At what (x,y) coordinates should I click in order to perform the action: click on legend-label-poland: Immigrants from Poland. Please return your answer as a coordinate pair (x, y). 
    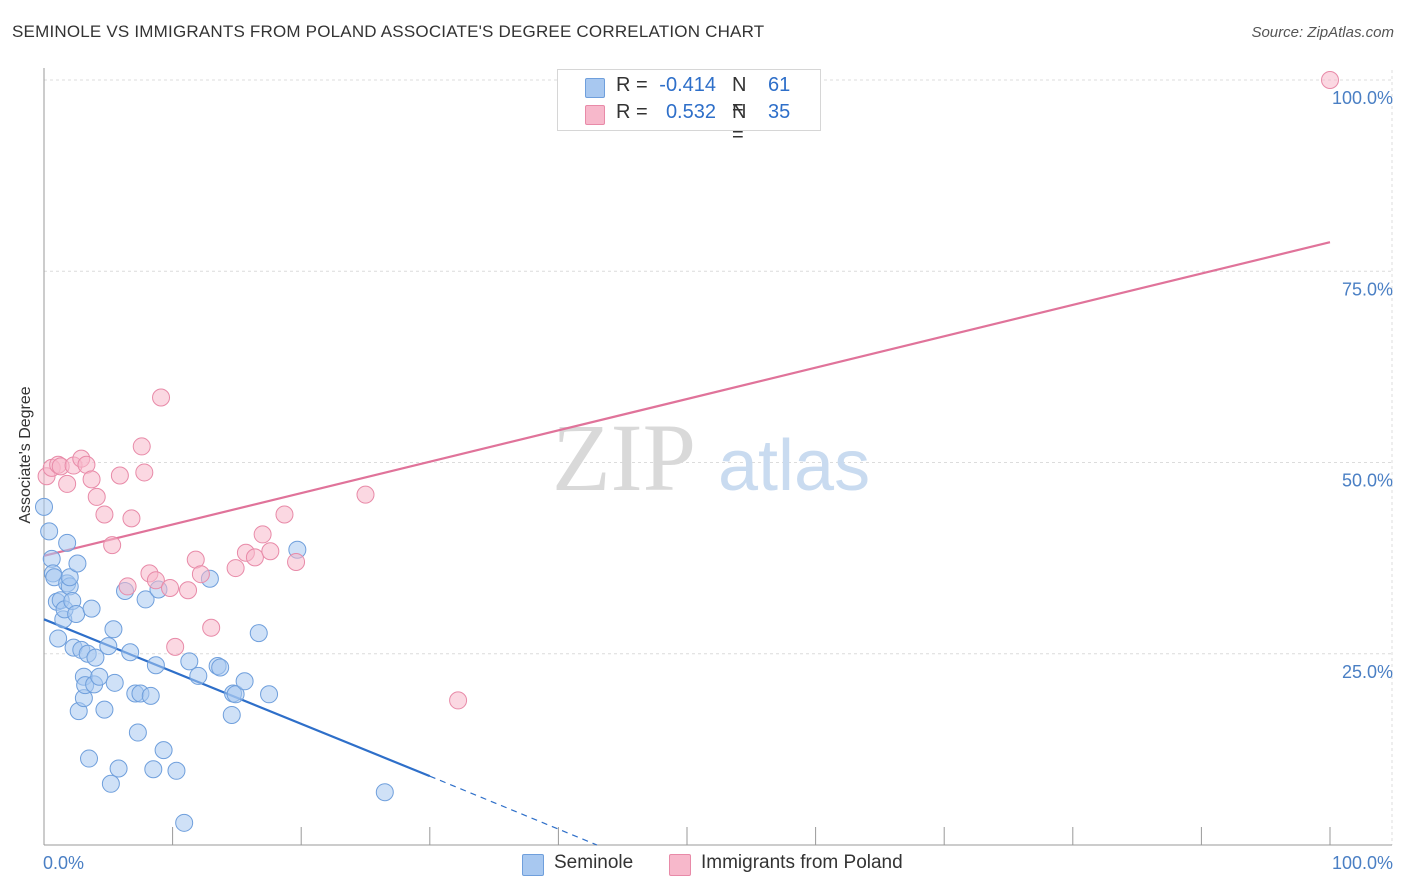
    Looking at the image, I should click on (802, 862).